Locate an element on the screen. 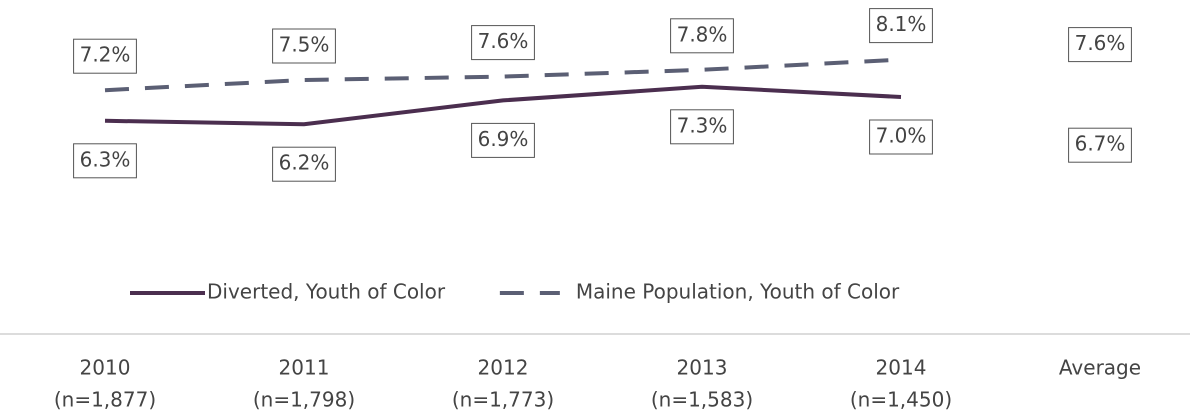  x-tick-count: (n=1,877) is located at coordinates (105, 400).